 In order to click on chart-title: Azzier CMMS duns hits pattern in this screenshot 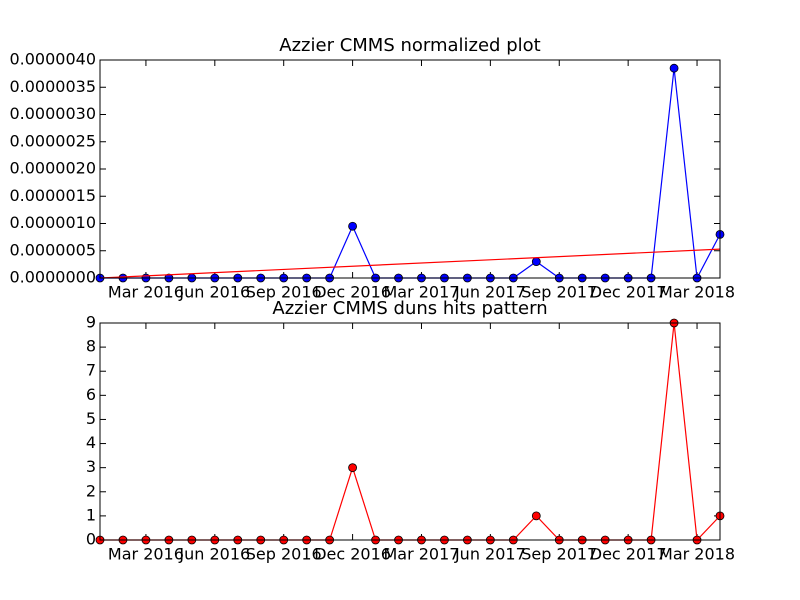, I will do `click(409, 308)`.